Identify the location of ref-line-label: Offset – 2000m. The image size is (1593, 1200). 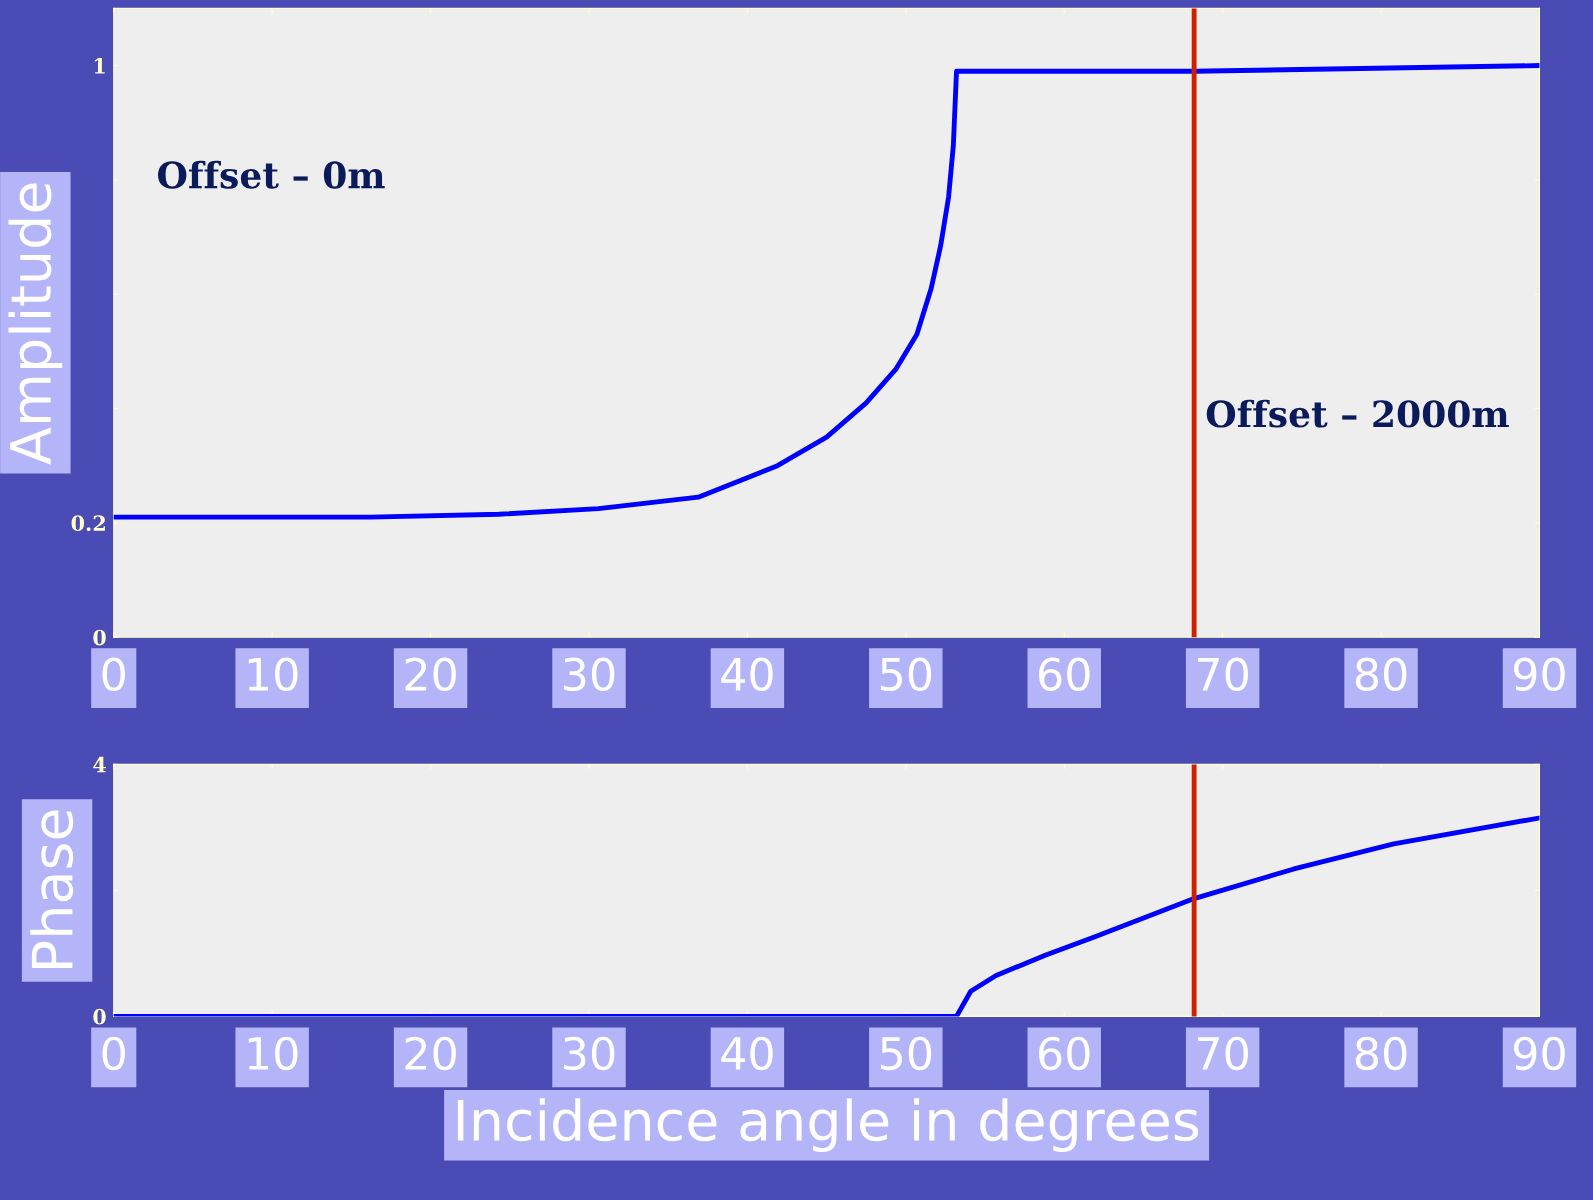
(1357, 413).